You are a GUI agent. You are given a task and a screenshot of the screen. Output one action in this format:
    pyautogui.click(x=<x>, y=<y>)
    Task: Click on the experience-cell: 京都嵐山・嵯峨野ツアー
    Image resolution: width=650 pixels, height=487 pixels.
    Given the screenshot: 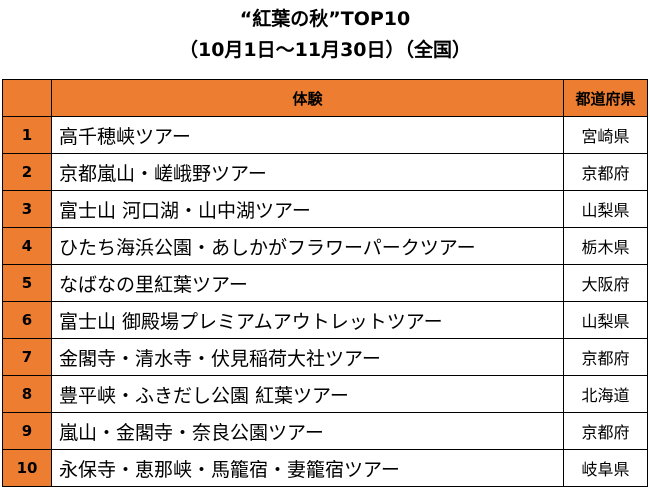 What is the action you would take?
    pyautogui.click(x=307, y=172)
    